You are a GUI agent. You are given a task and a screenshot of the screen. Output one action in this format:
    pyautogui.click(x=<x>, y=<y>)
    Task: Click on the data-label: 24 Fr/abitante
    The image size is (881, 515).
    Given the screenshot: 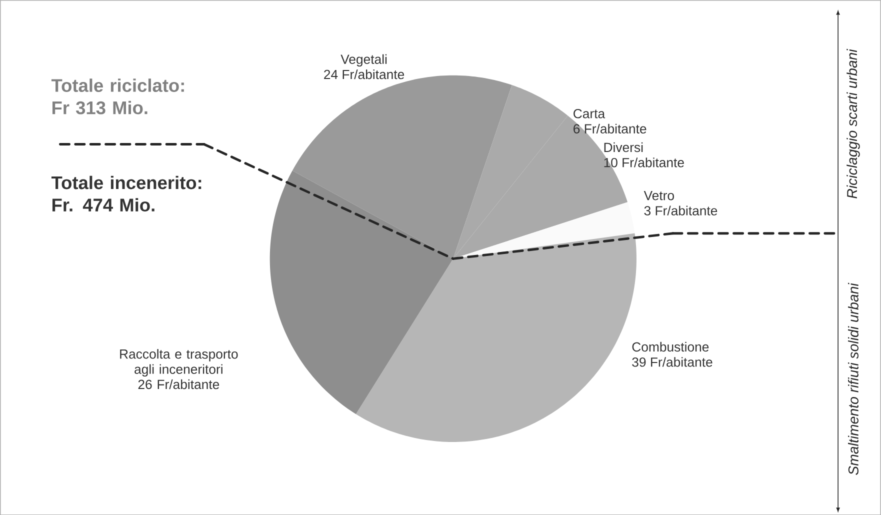 What is the action you would take?
    pyautogui.click(x=364, y=74)
    